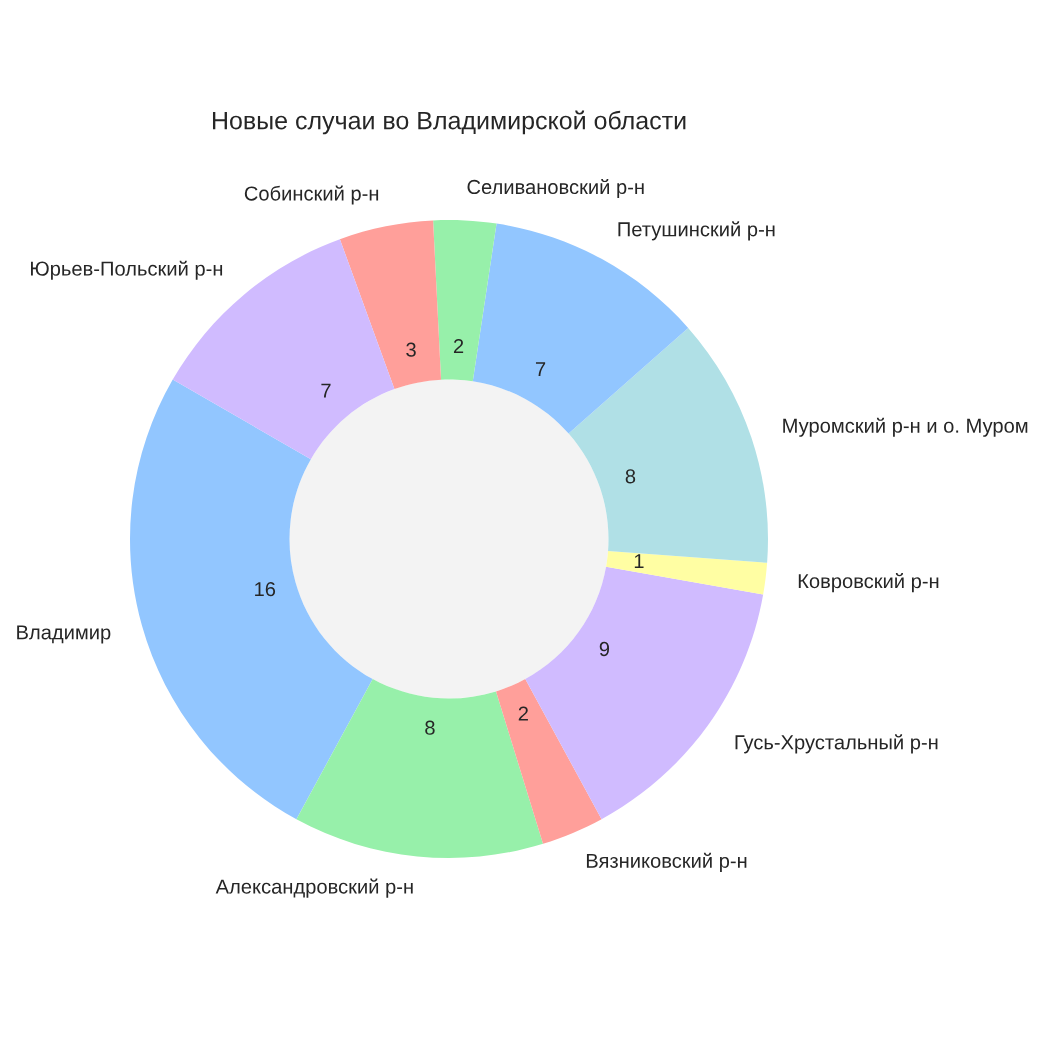 The height and width of the screenshot is (1050, 1050). What do you see at coordinates (696, 231) in the screenshot?
I see `slice-label: Петушинский р-н` at bounding box center [696, 231].